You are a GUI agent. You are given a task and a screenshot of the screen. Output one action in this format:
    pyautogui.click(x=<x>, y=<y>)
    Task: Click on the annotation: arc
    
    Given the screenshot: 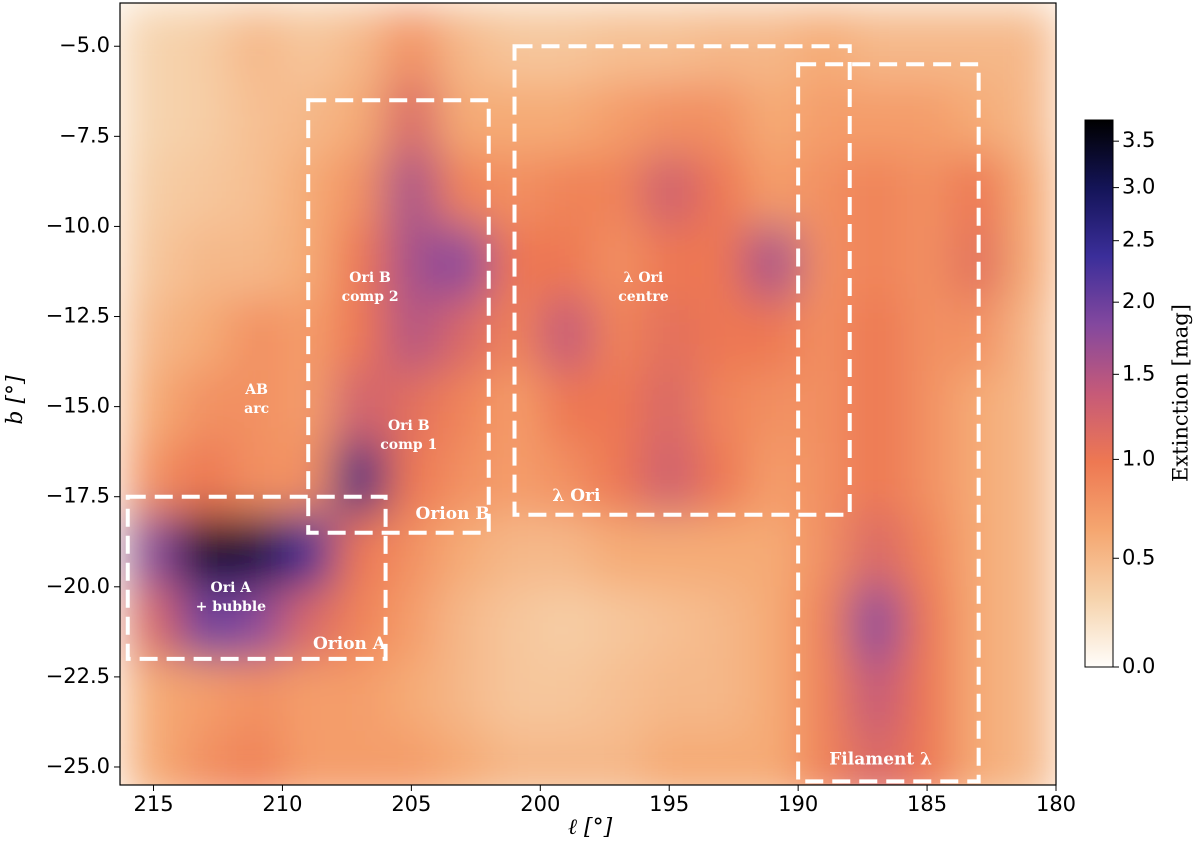 What is the action you would take?
    pyautogui.click(x=256, y=409)
    